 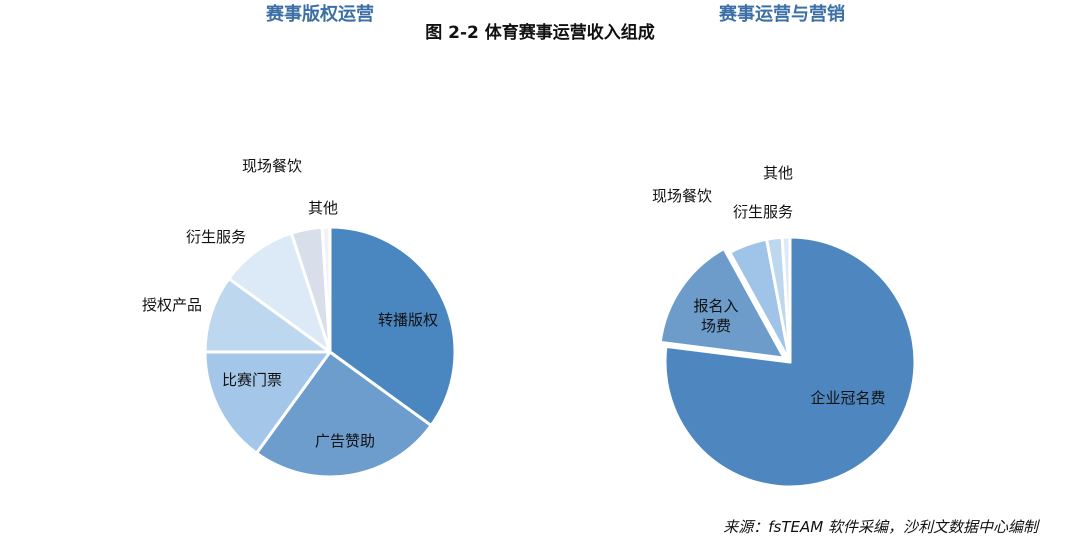 What do you see at coordinates (848, 398) in the screenshot?
I see `slice-label: 企业冠名费` at bounding box center [848, 398].